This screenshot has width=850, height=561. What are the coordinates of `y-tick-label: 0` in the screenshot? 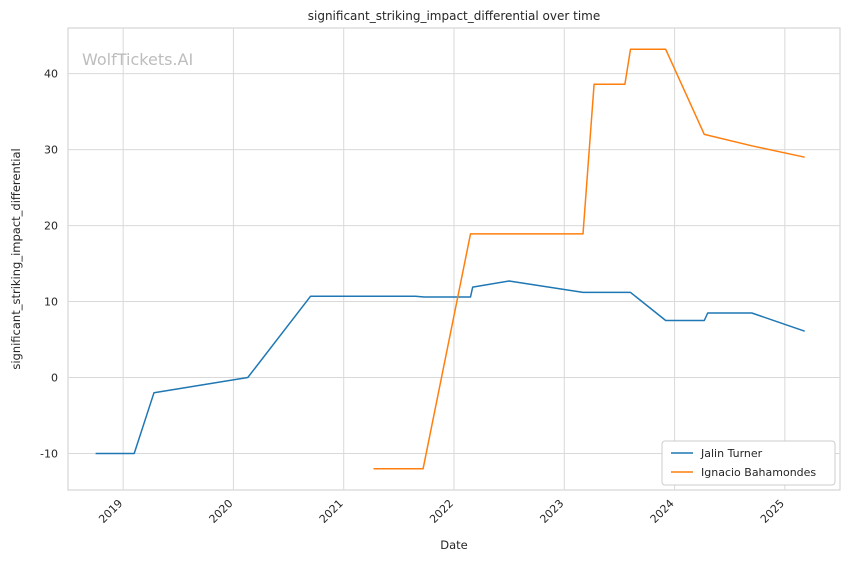 It's located at (54, 378).